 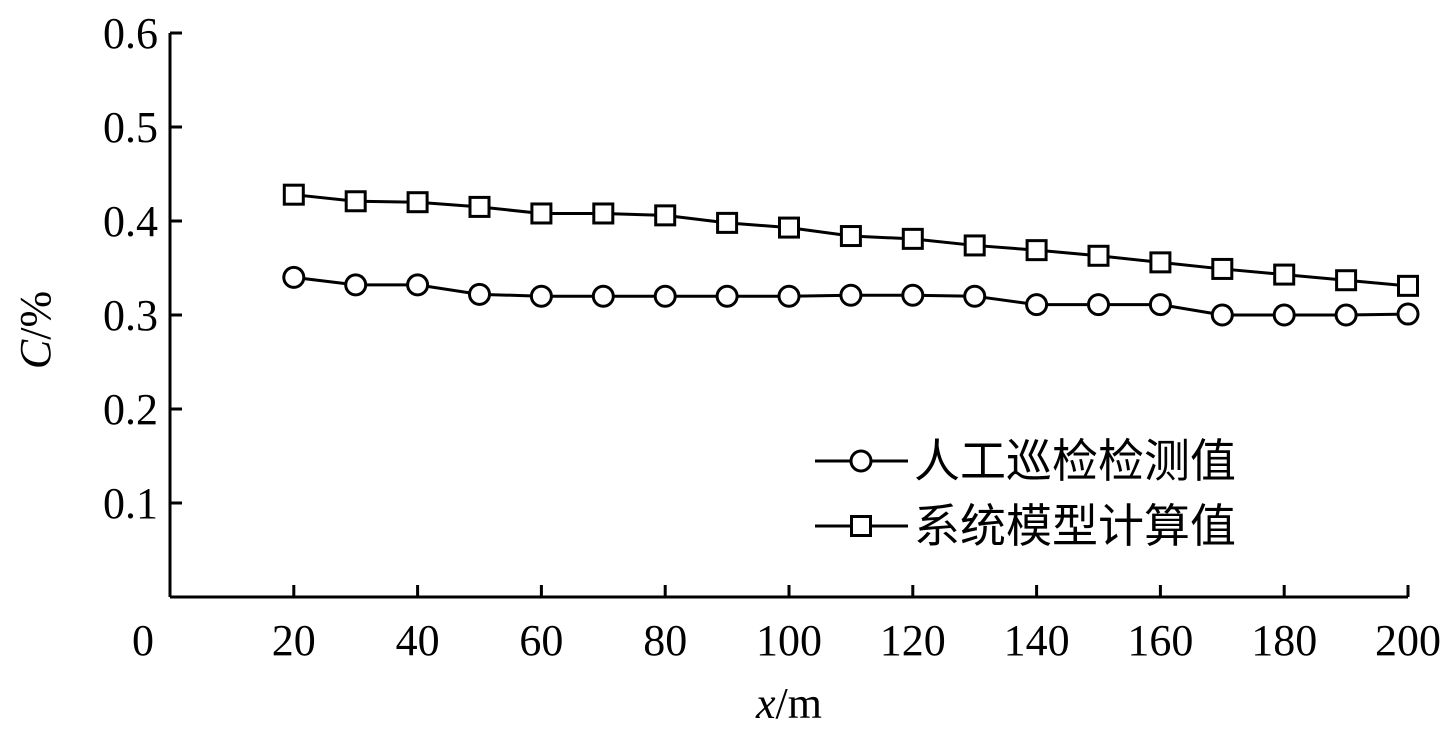 What do you see at coordinates (1075, 526) in the screenshot?
I see `legend-label-2: 系统模型计算值` at bounding box center [1075, 526].